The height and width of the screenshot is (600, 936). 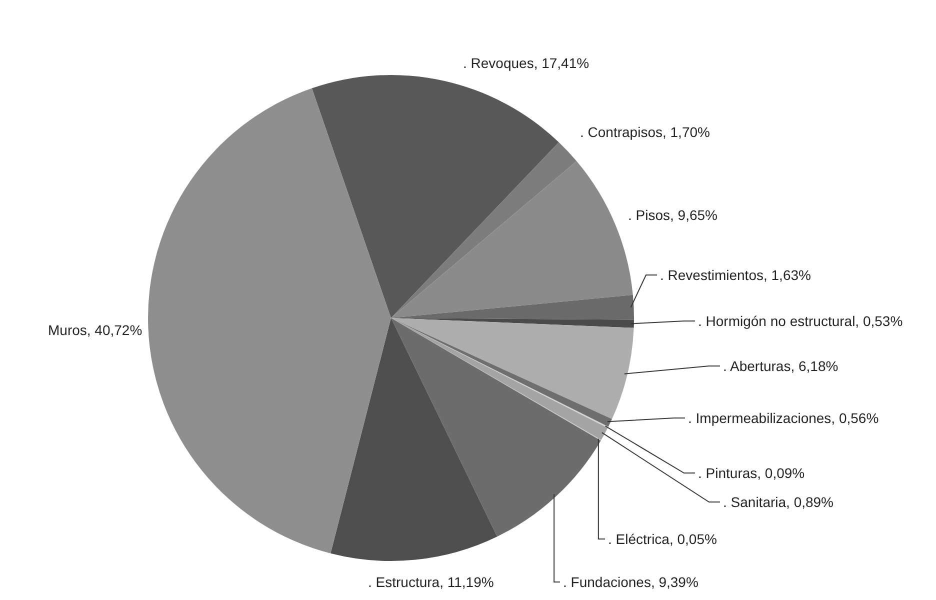 What do you see at coordinates (800, 320) in the screenshot?
I see `slice-label: . Hormigón no estructural, 0,53%` at bounding box center [800, 320].